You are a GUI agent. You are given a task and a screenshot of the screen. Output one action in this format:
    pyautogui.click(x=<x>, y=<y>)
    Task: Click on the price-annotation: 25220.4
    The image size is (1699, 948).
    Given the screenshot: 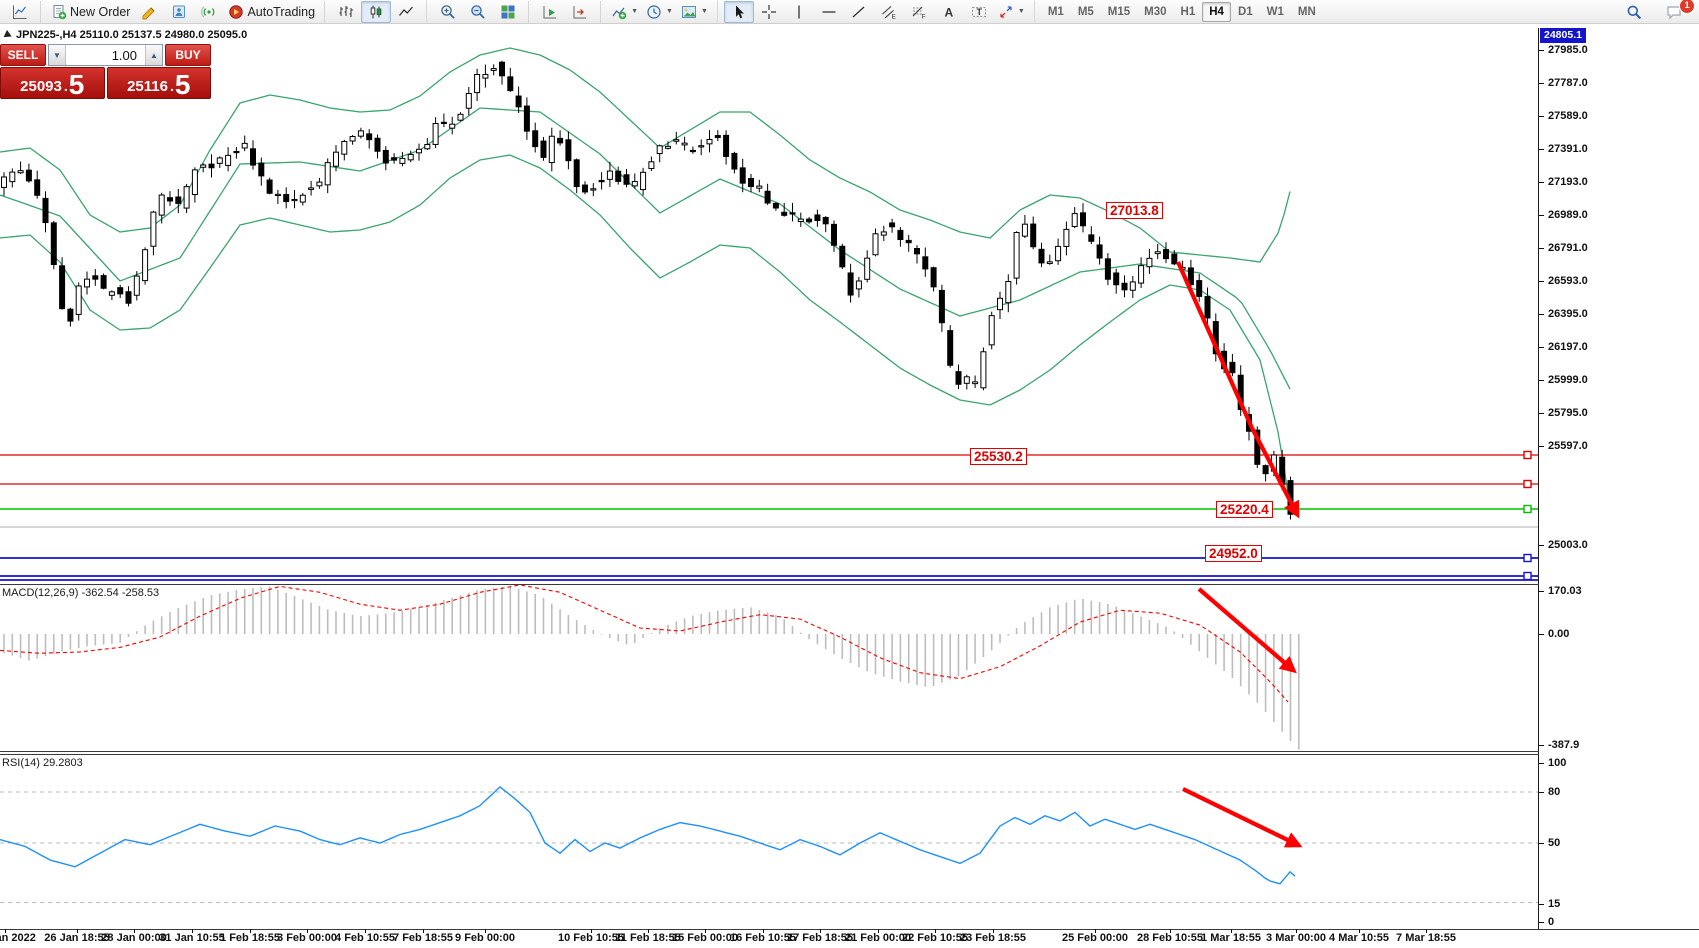 What is the action you would take?
    pyautogui.click(x=1244, y=509)
    